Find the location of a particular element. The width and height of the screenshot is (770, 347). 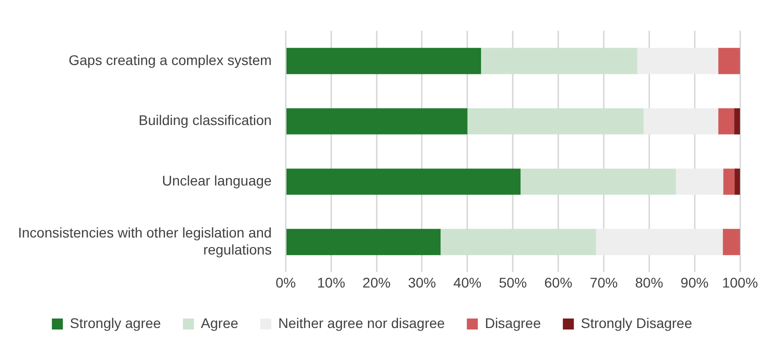

x-tick-label: 30% is located at coordinates (422, 282).